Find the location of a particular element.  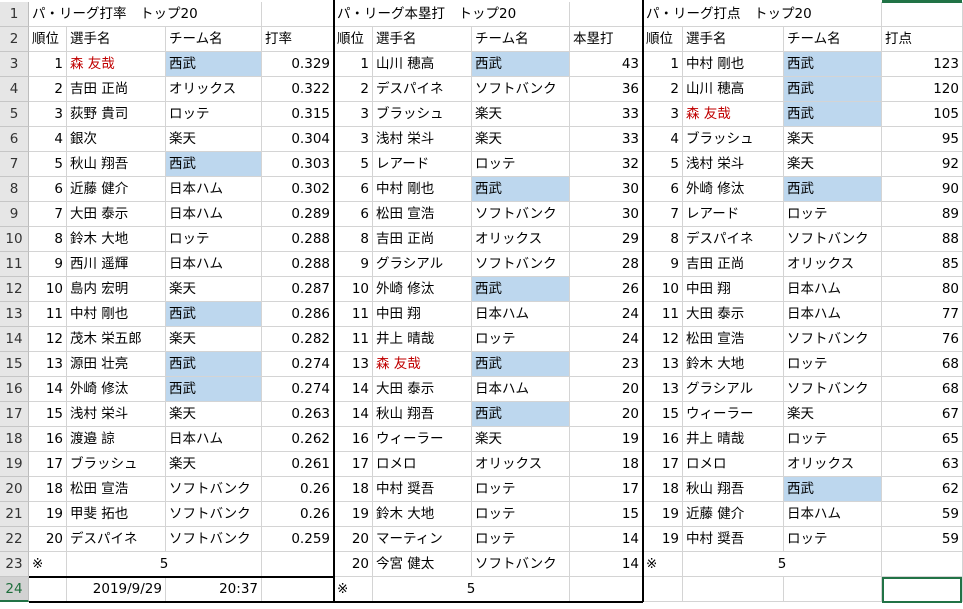

row-header: 14 is located at coordinates (14, 339).